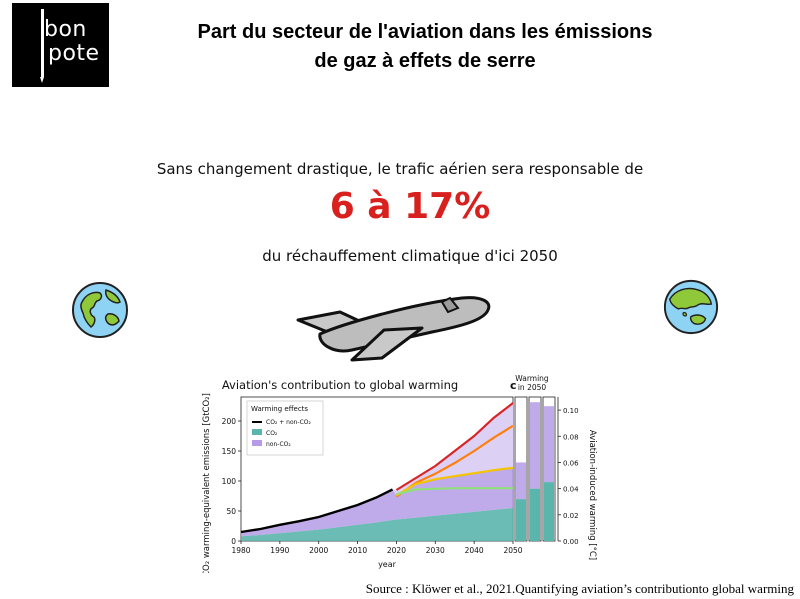 The width and height of the screenshot is (800, 599). I want to click on tail-text: du réchauffement climatique d'ici 2050, so click(410, 256).